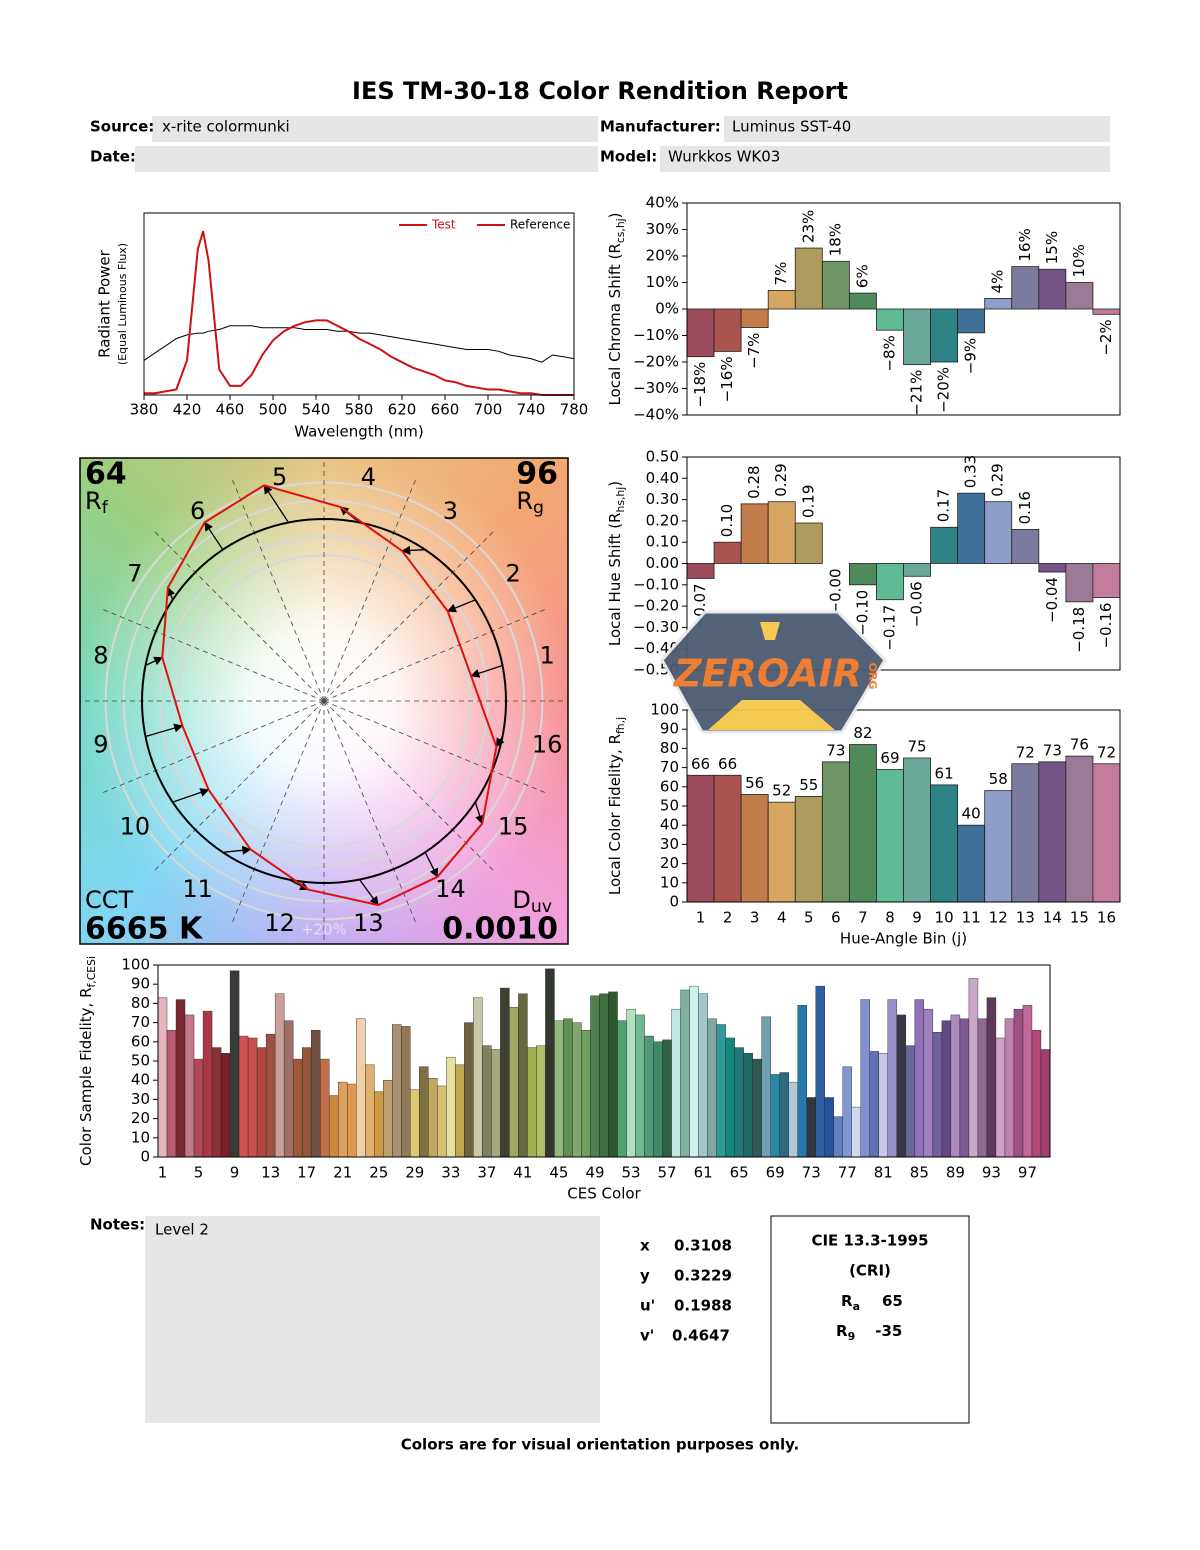 Image resolution: width=1200 pixels, height=1550 pixels. What do you see at coordinates (199, 1173) in the screenshot?
I see `x-tick-label: 5` at bounding box center [199, 1173].